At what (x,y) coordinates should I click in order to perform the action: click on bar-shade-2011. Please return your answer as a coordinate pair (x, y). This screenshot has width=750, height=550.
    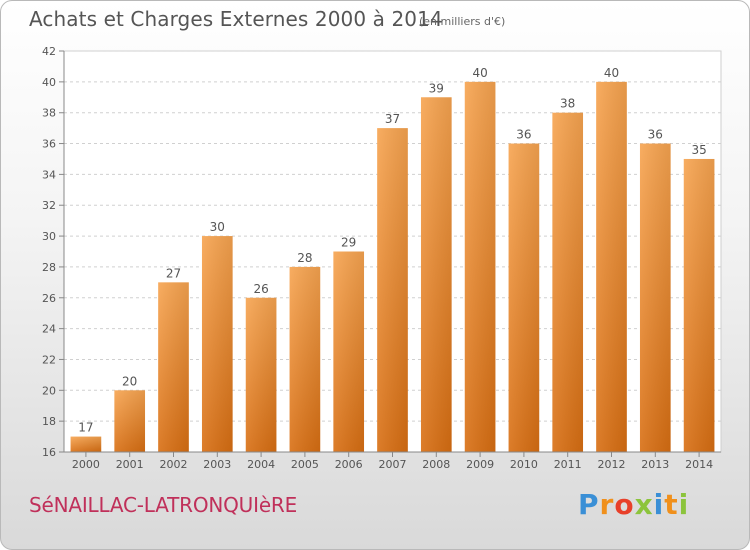
    Looking at the image, I should click on (568, 282).